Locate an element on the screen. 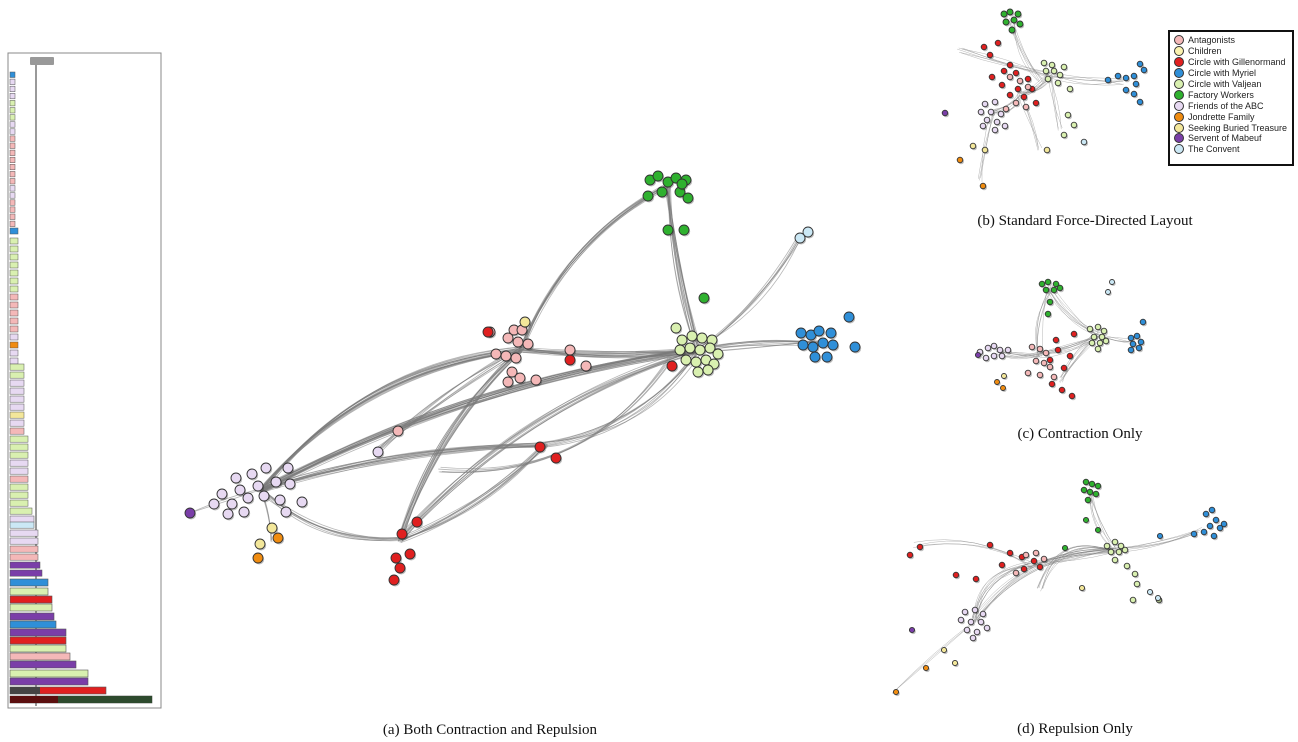 The height and width of the screenshot is (742, 1298). node-mabeuf is located at coordinates (912, 630).